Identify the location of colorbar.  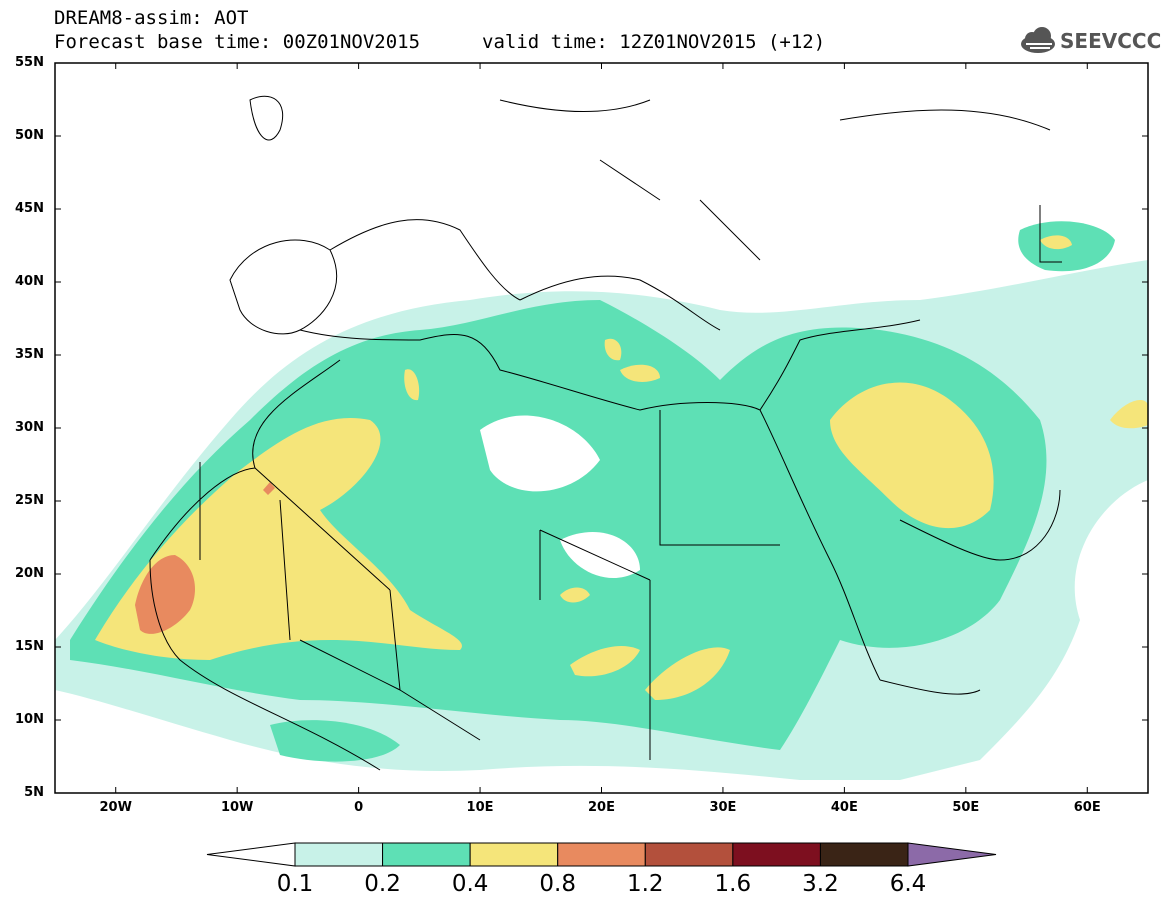
(601, 854).